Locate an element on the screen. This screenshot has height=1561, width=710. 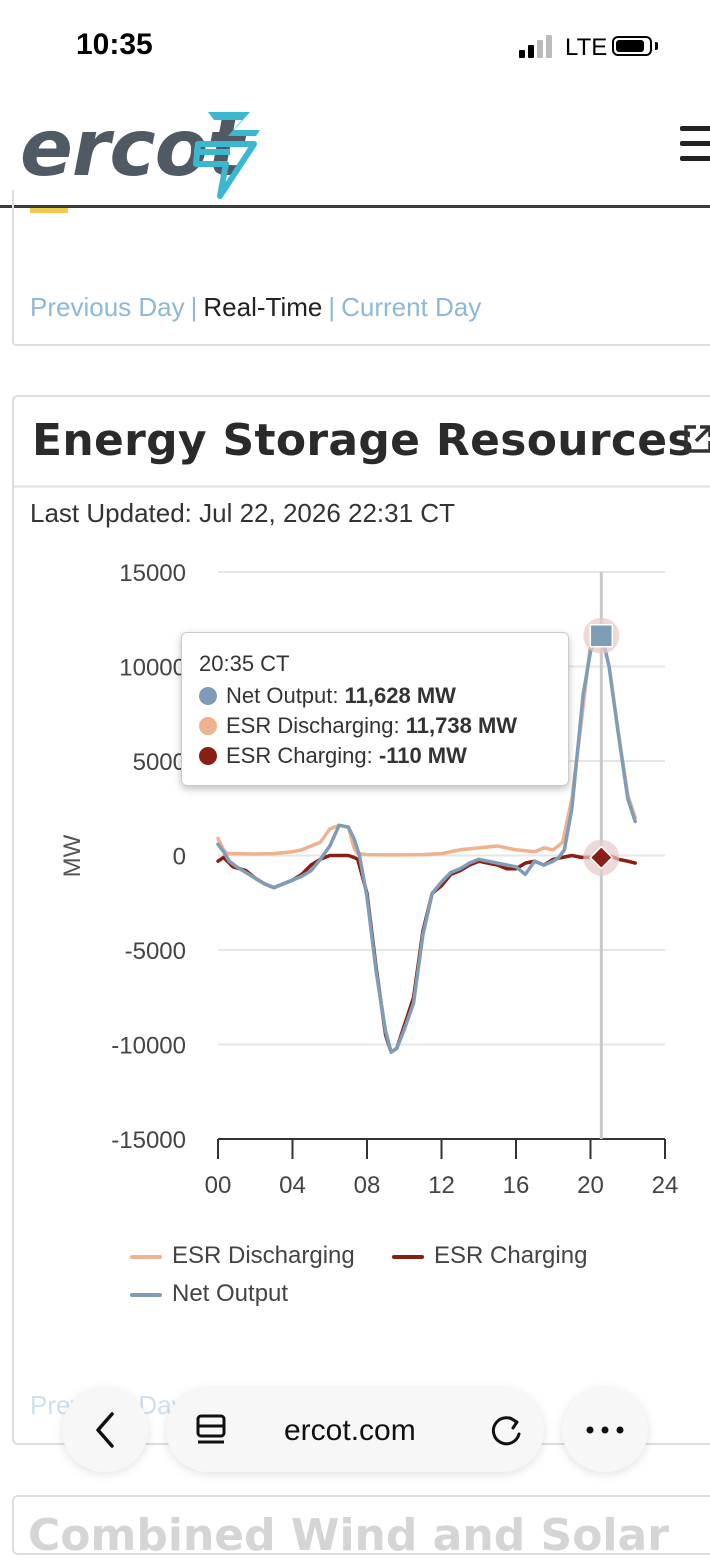
legend-label: ESR Discharging is located at coordinates (263, 1255).